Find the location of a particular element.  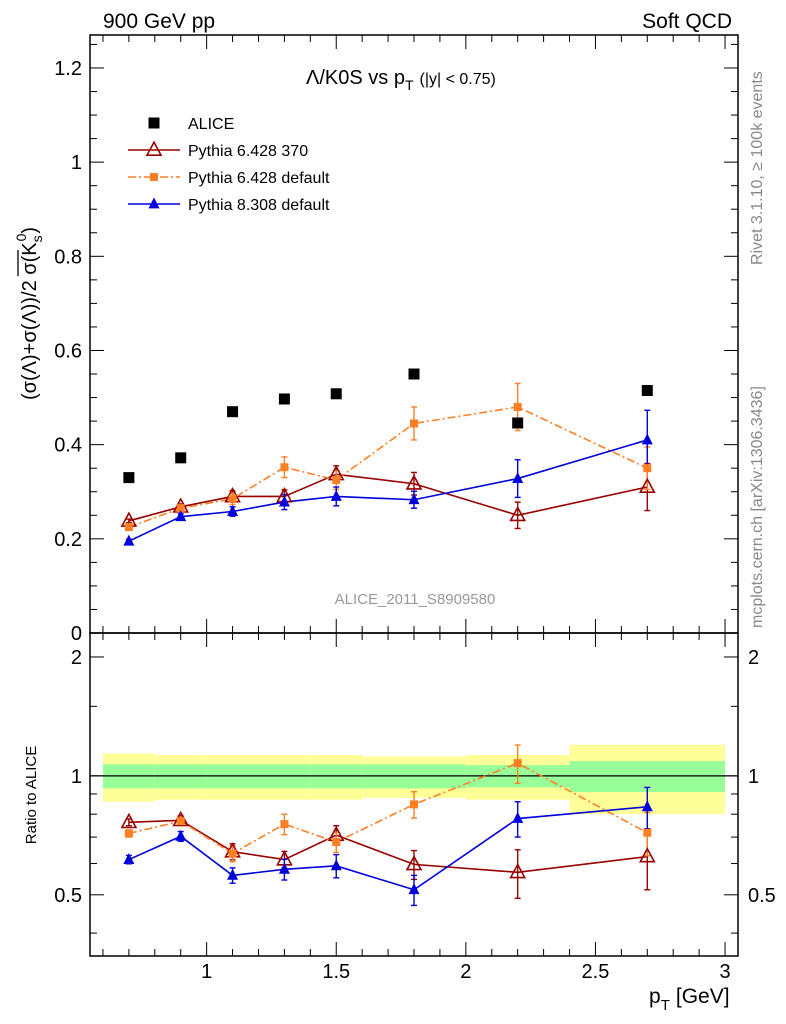

legend-label: ALICE is located at coordinates (211, 124).